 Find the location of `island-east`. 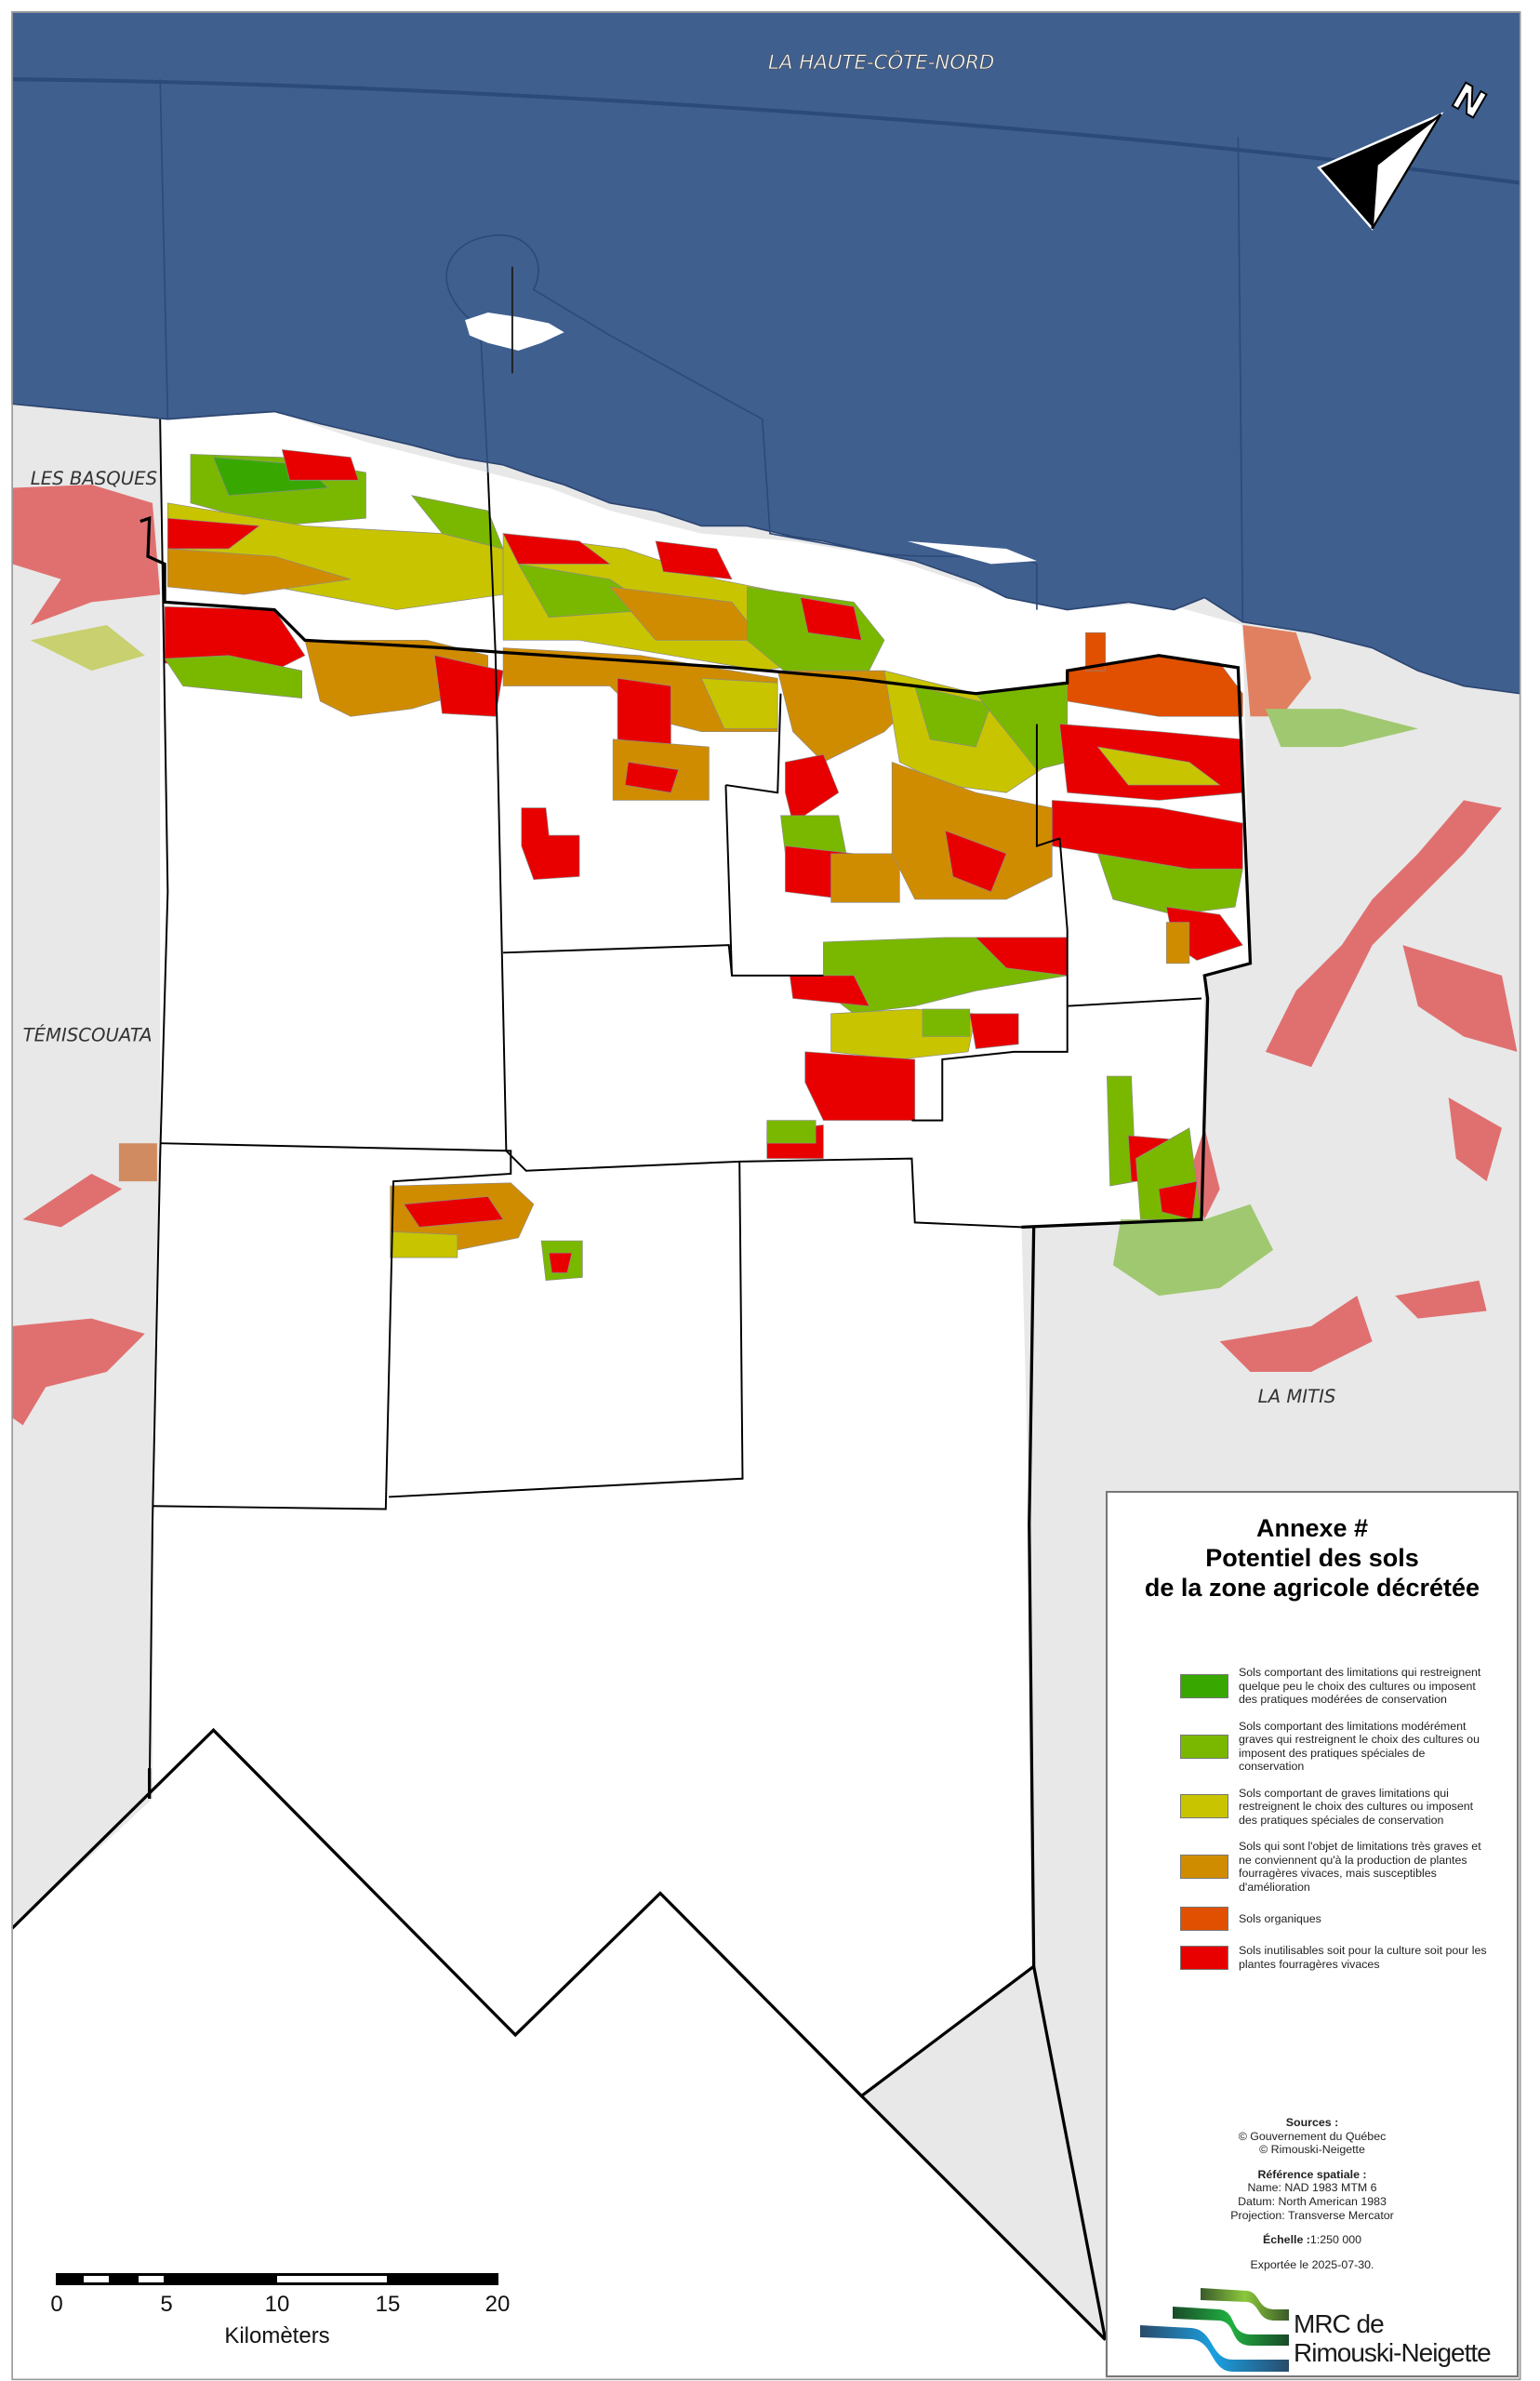

island-east is located at coordinates (972, 552).